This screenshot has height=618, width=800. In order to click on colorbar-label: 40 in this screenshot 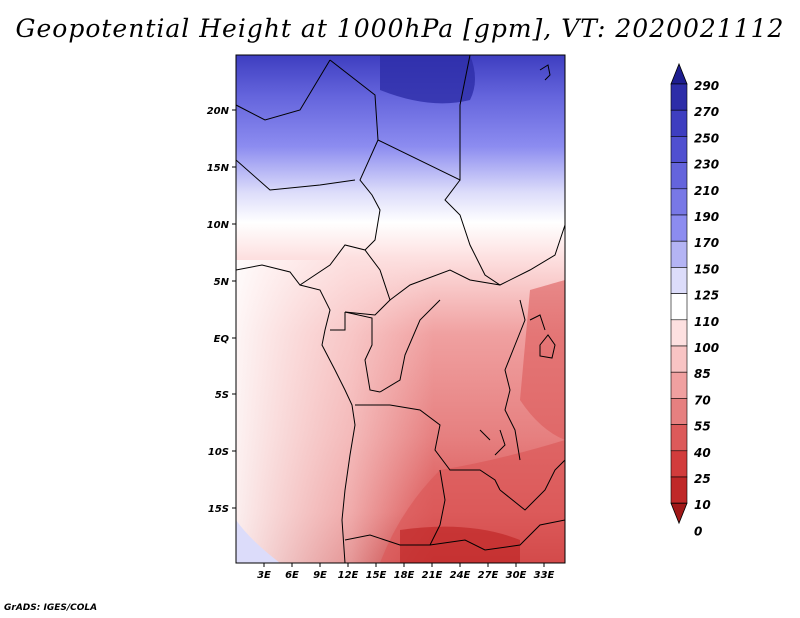, I will do `click(702, 453)`.